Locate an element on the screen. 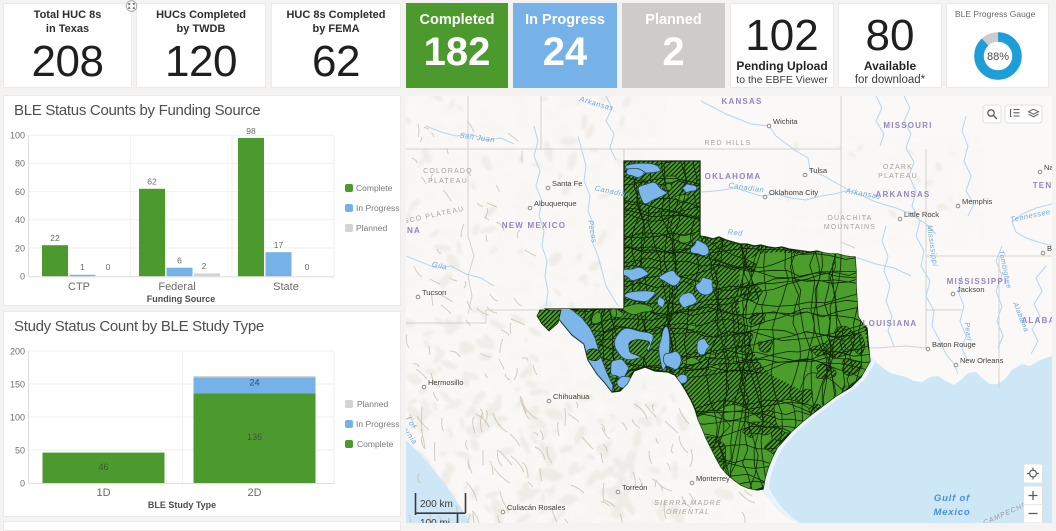 This screenshot has width=1056, height=531. svg-text: RED HILLS is located at coordinates (728, 143).